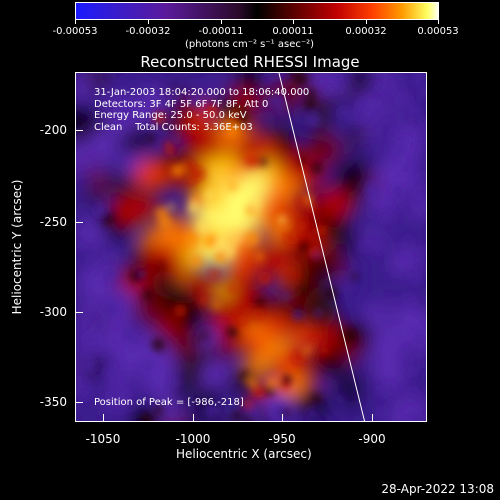  What do you see at coordinates (103, 418) in the screenshot?
I see `x-tick-mark` at bounding box center [103, 418].